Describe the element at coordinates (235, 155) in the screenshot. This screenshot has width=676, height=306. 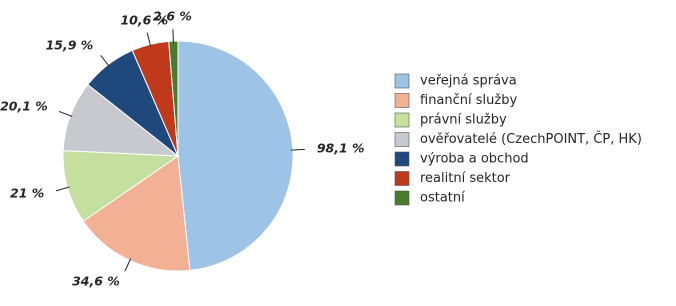
I see `pie-slice` at that location.